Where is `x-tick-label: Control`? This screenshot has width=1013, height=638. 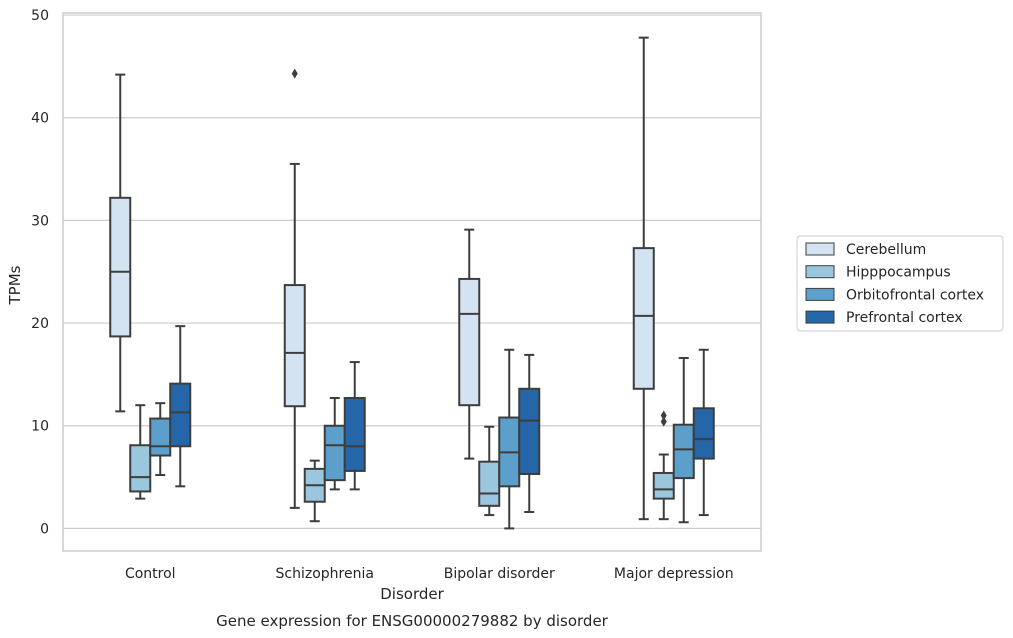 x-tick-label: Control is located at coordinates (150, 574).